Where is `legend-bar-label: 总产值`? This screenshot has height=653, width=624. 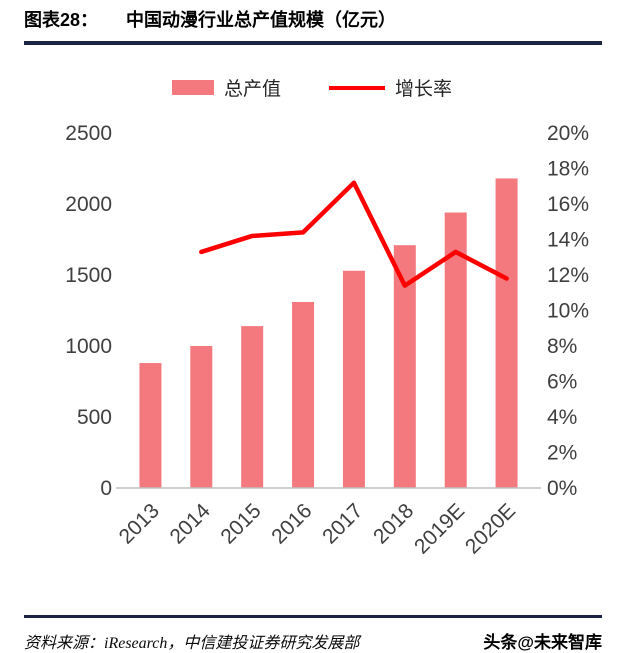
legend-bar-label: 总产值 is located at coordinates (252, 89).